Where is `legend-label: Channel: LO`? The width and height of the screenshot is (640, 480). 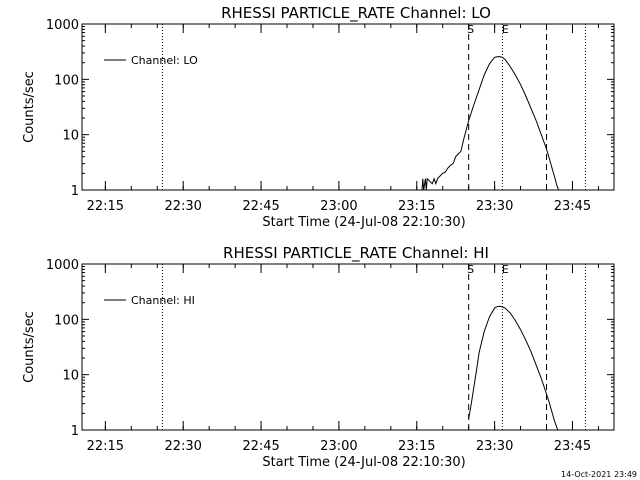
legend-label: Channel: LO is located at coordinates (164, 60).